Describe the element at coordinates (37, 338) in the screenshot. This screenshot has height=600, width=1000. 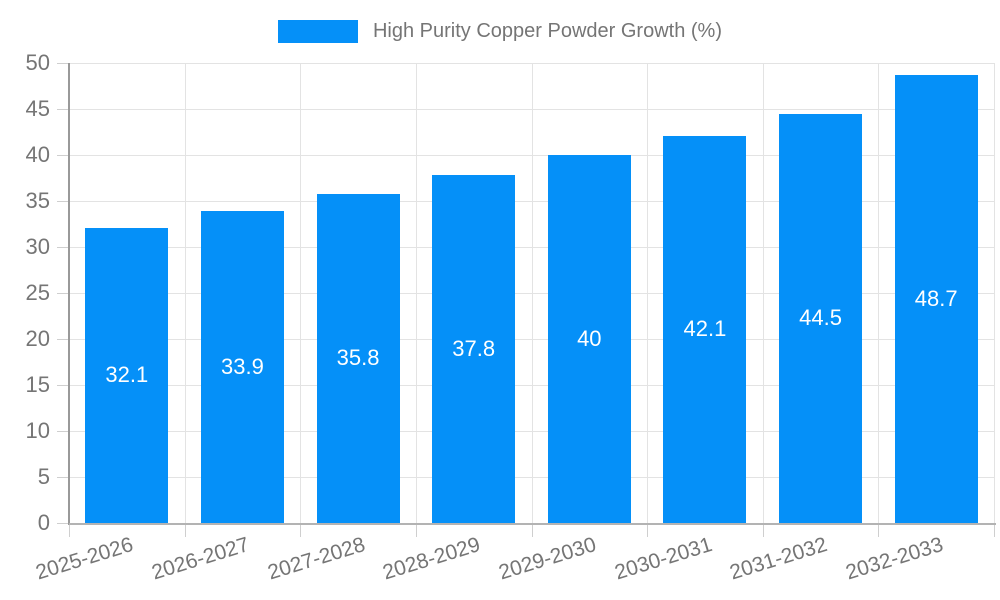
I see `y-tick-label: 20` at that location.